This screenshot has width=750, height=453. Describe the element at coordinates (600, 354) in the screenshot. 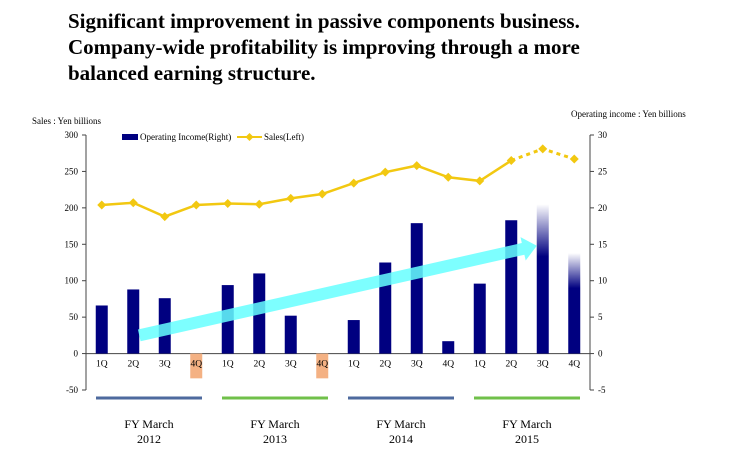

I see `right-tick-label: 0` at that location.